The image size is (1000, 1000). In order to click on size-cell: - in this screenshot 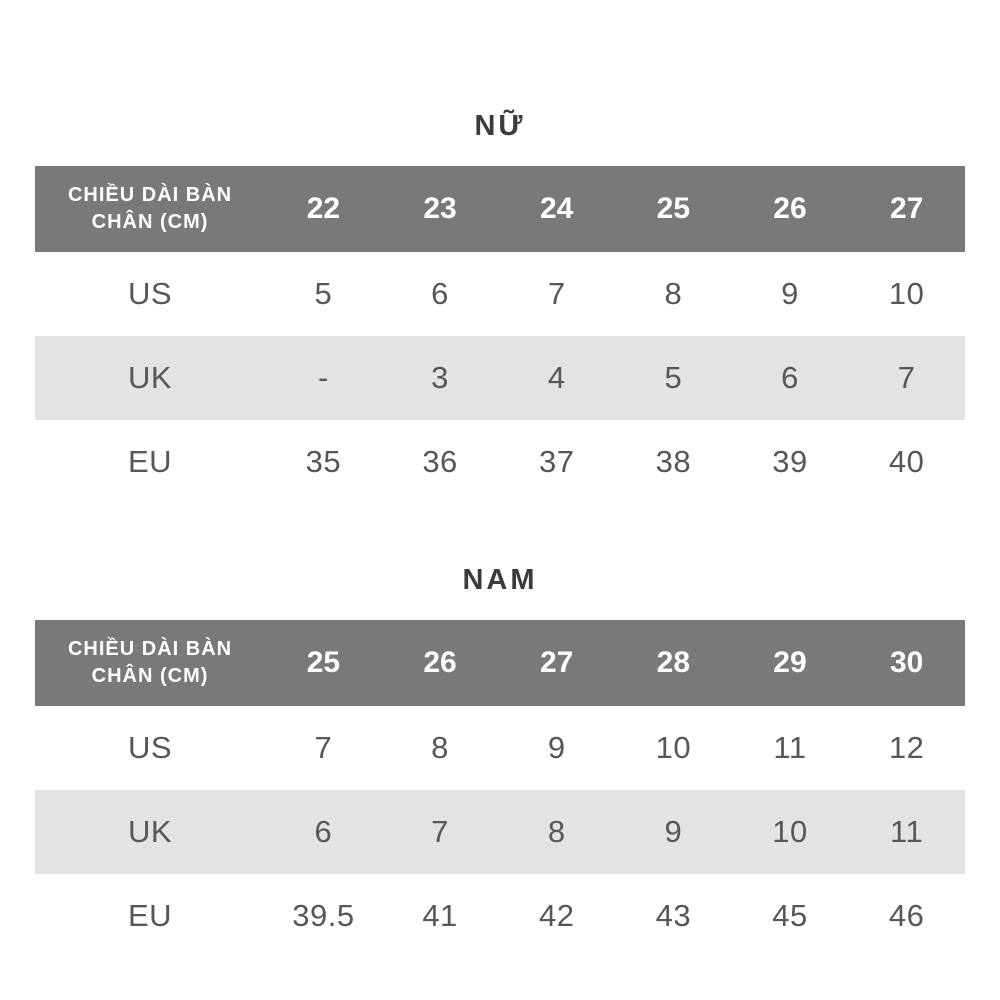, I will do `click(323, 378)`.